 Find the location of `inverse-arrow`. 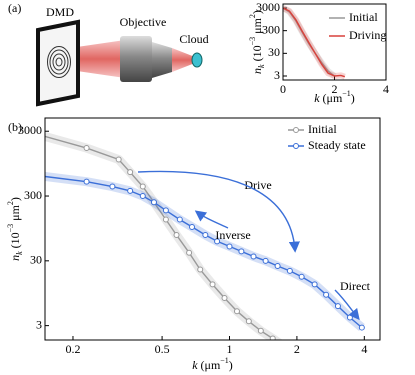

inverse-arrow is located at coordinates (211, 219).